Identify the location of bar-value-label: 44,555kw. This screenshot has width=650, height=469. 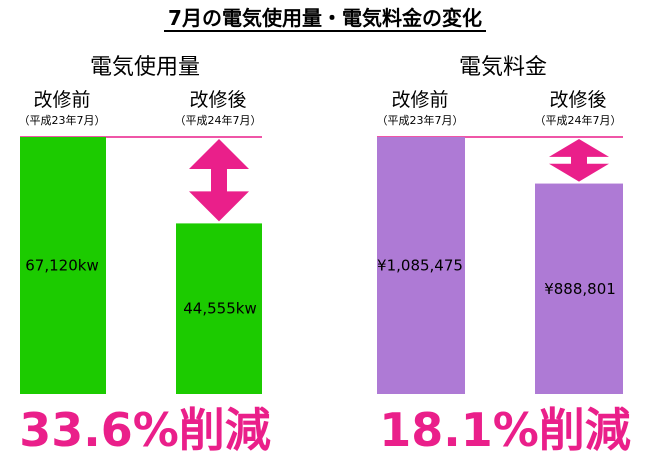
(219, 309).